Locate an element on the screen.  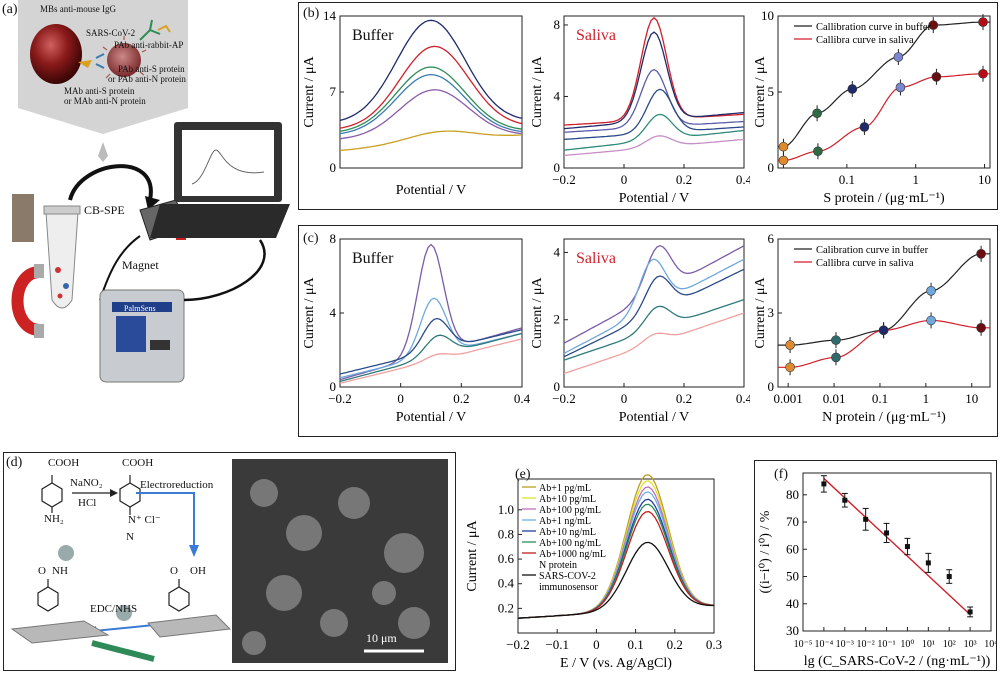
x-tick-label: 10⁻⁵ is located at coordinates (803, 644).